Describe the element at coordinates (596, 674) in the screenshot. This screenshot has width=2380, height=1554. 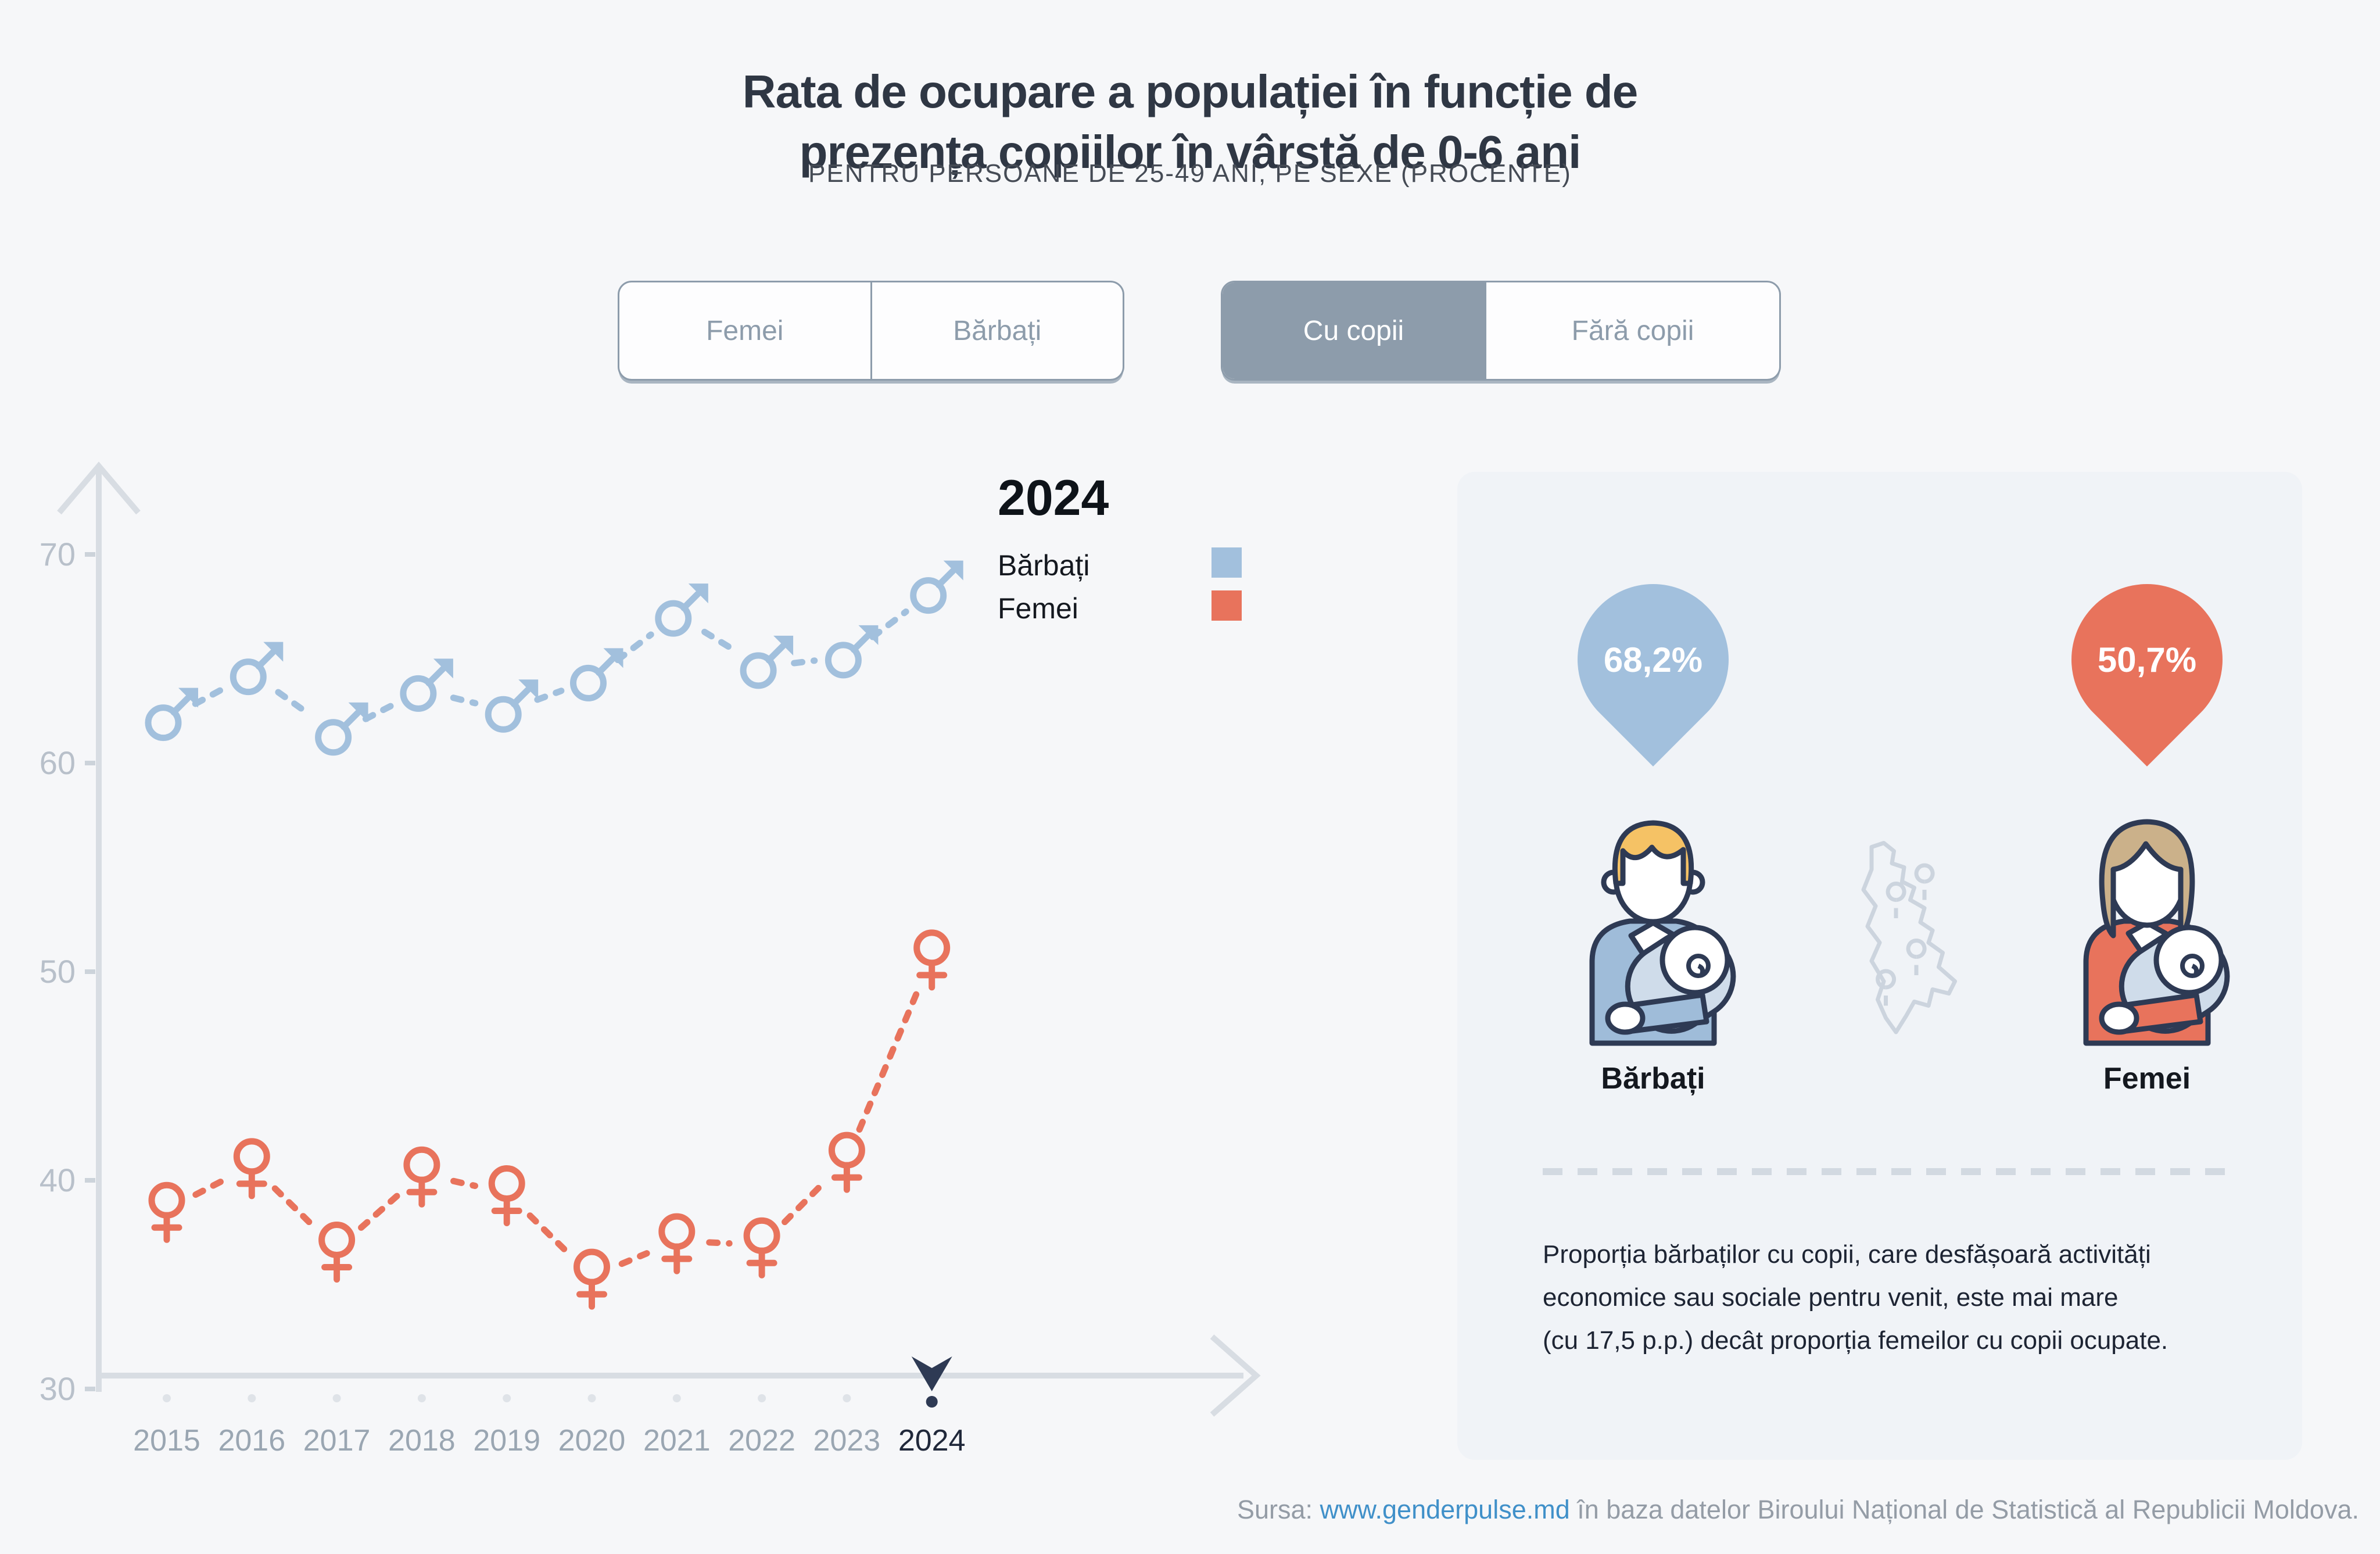
I see `mars-marker-2020` at that location.